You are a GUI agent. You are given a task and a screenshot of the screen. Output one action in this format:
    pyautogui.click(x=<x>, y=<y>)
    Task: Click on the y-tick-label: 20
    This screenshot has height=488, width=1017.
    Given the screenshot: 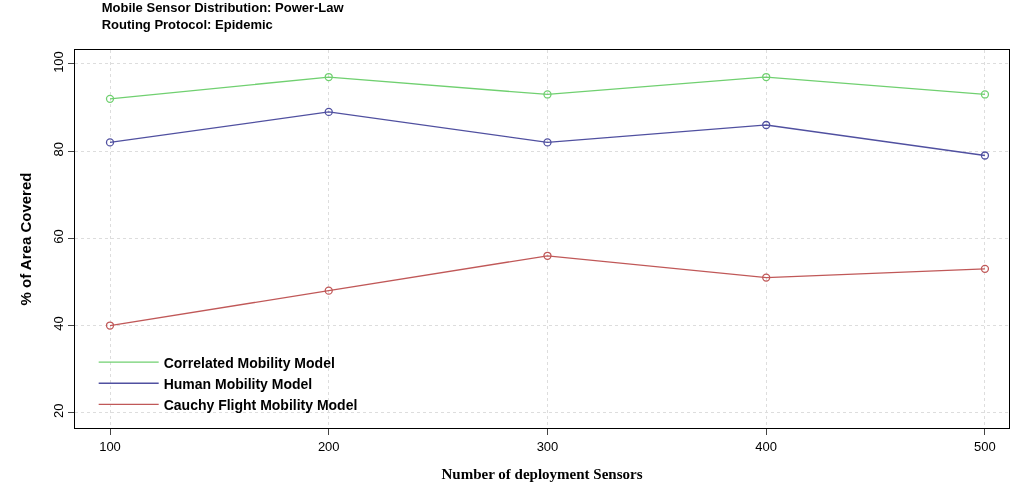 What is the action you would take?
    pyautogui.click(x=58, y=411)
    